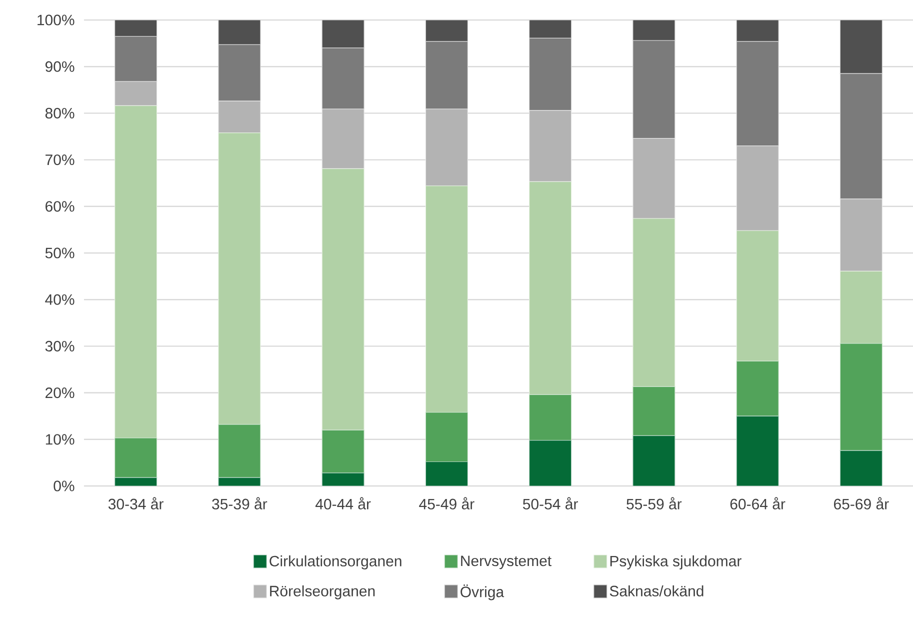 The image size is (913, 623). What do you see at coordinates (446, 503) in the screenshot?
I see `x-tick-label: 45-49 år` at bounding box center [446, 503].